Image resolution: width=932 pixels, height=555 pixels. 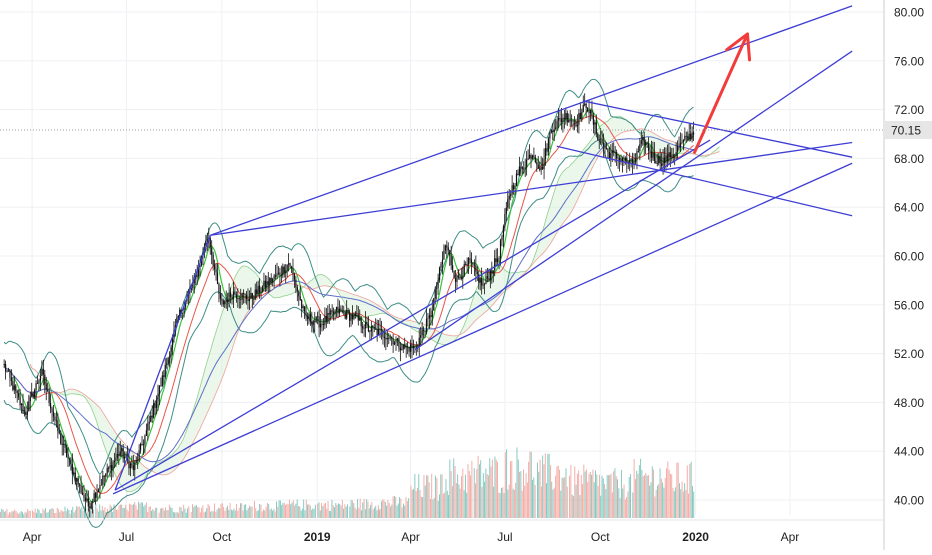 I want to click on time-axis: Apr Jul Oct 2019 Apr Jul Oct 2020 Apr, so click(x=442, y=531).